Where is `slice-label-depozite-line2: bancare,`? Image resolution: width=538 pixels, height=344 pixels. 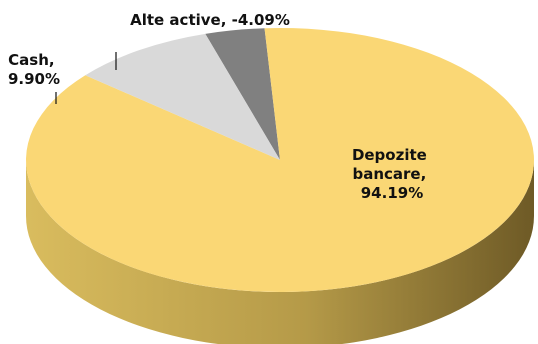 slice-label-depozite-line2: bancare, is located at coordinates (389, 174).